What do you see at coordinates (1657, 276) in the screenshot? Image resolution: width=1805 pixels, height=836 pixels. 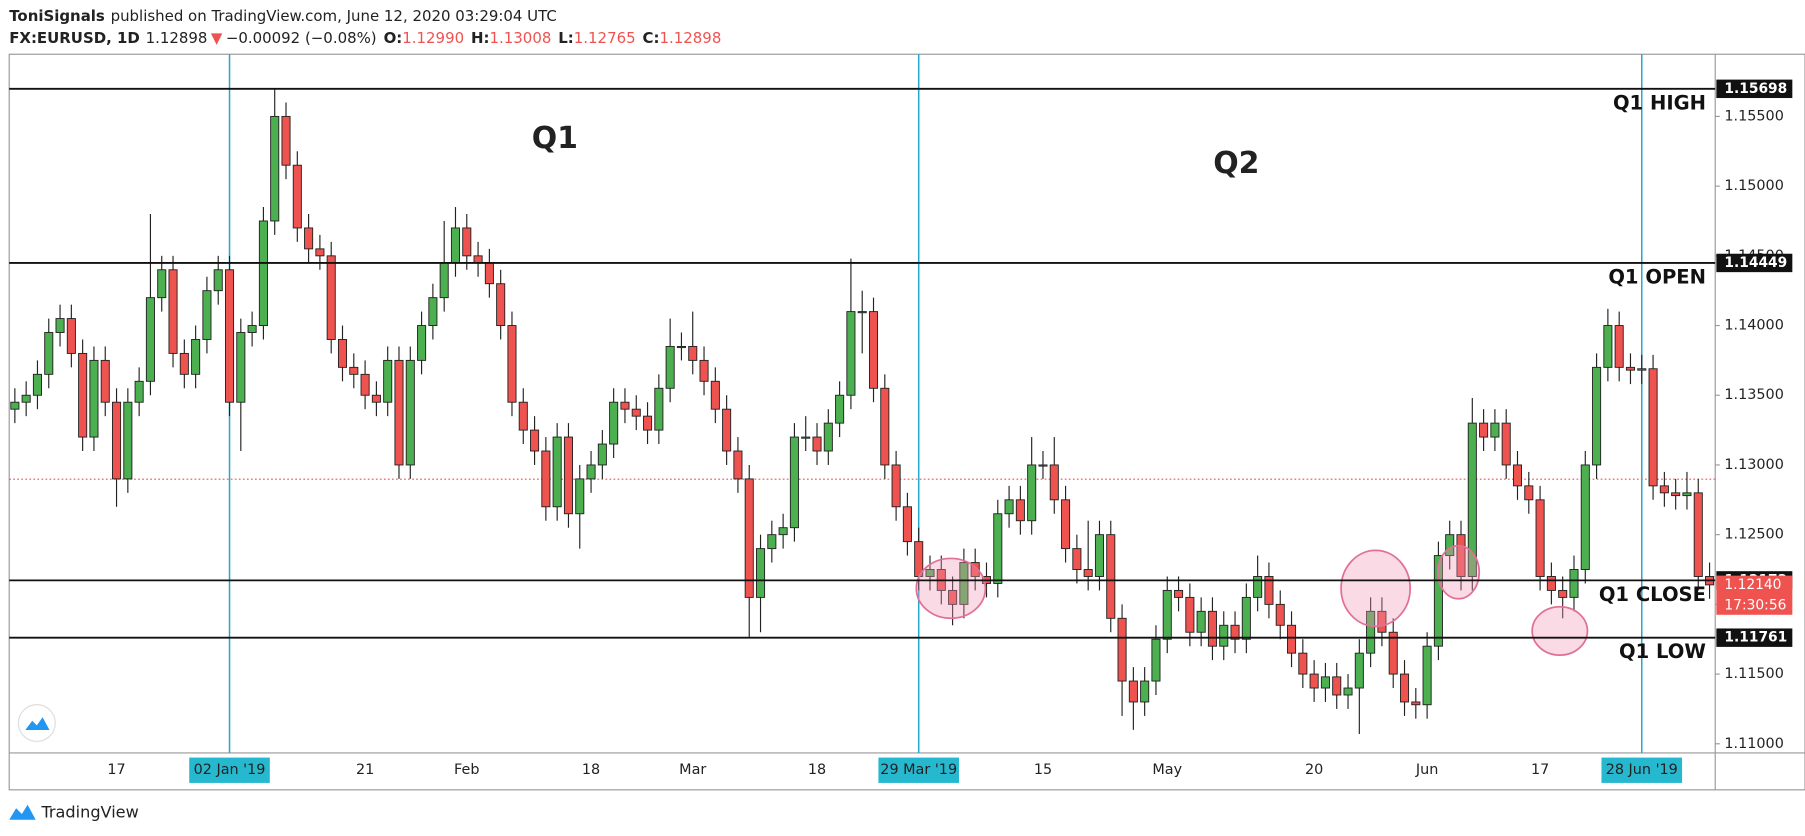 I see `level-name: Q1 OPEN` at bounding box center [1657, 276].